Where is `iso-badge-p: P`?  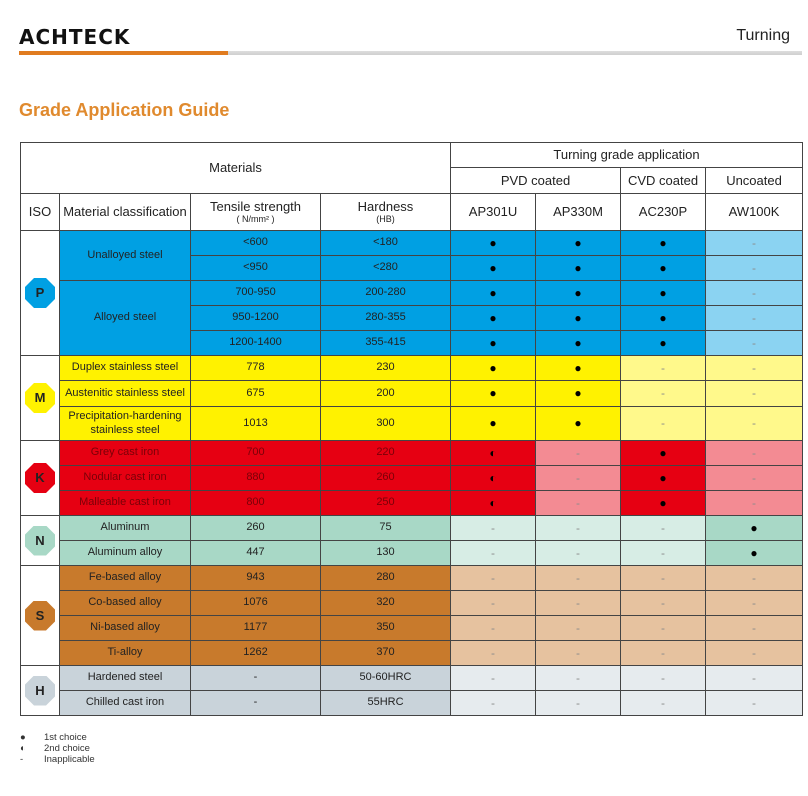
iso-badge-p: P is located at coordinates (40, 293).